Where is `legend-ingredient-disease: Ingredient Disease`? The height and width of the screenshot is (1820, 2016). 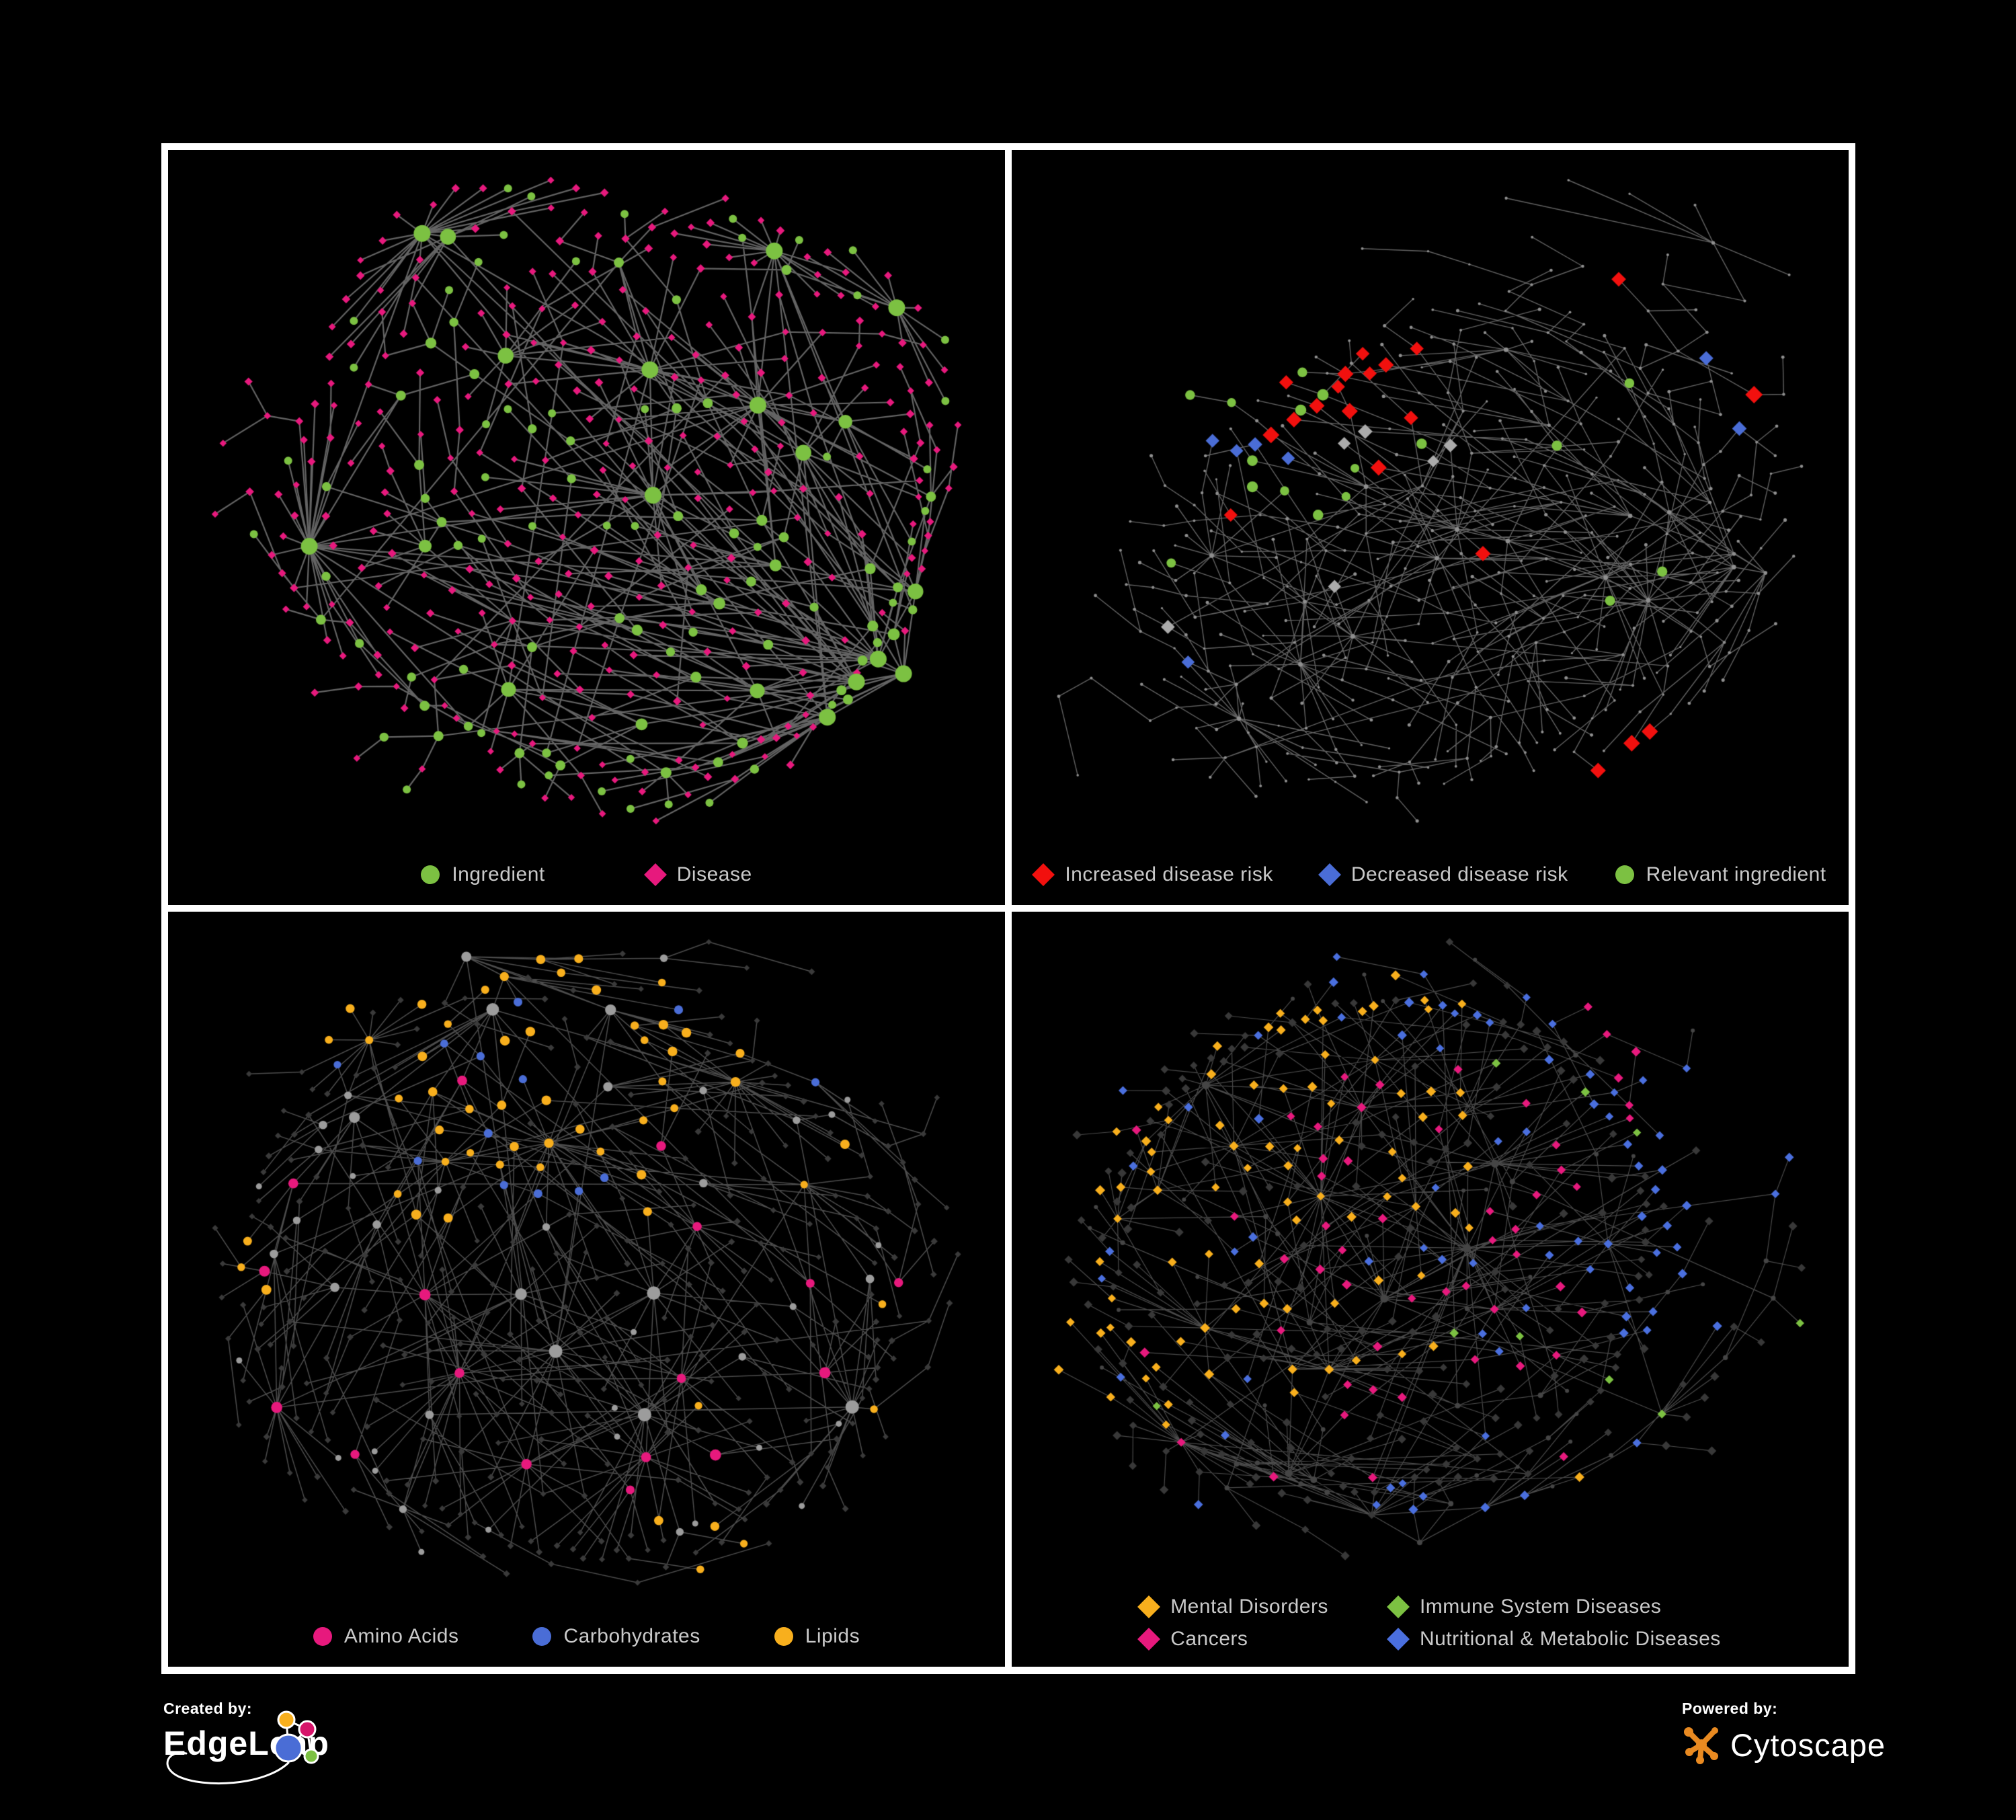
legend-ingredient-disease: Ingredient Disease is located at coordinates (586, 874).